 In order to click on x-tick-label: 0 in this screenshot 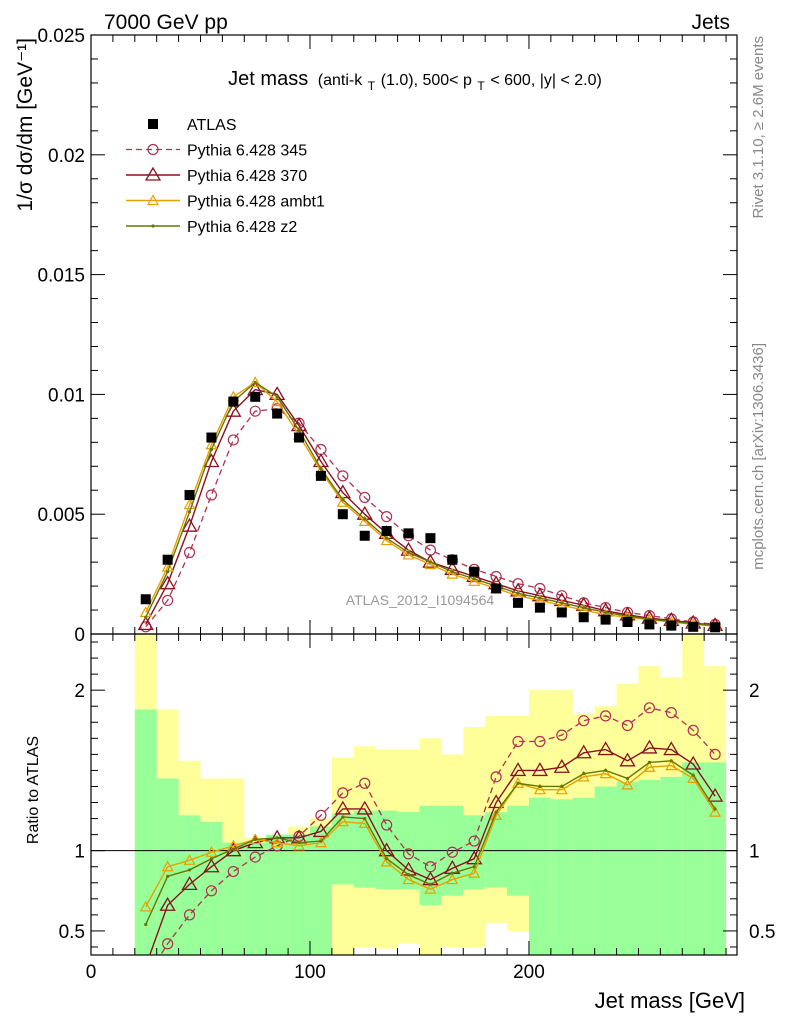, I will do `click(91, 972)`.